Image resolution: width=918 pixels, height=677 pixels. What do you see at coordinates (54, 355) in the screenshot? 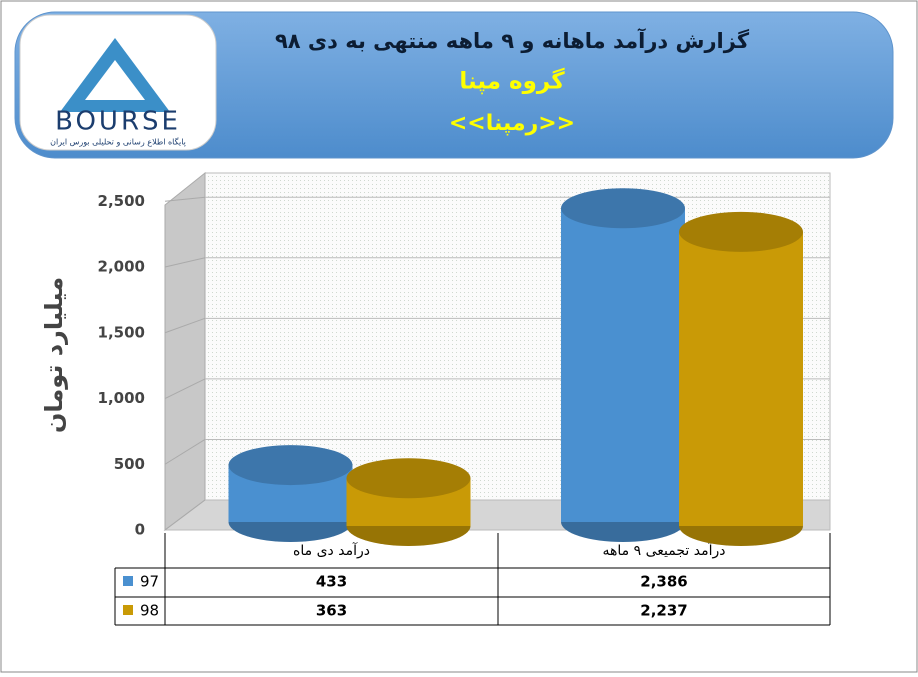
I see `y-axis-label: میلیارد تومان` at bounding box center [54, 355].